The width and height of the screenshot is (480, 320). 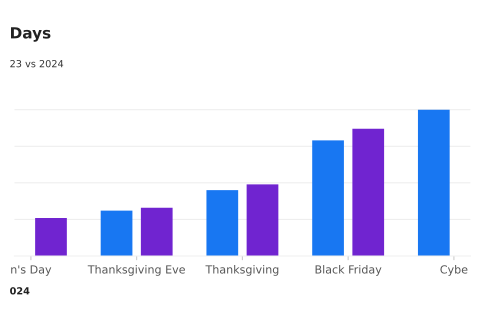 What do you see at coordinates (20, 291) in the screenshot?
I see `text: 024` at bounding box center [20, 291].